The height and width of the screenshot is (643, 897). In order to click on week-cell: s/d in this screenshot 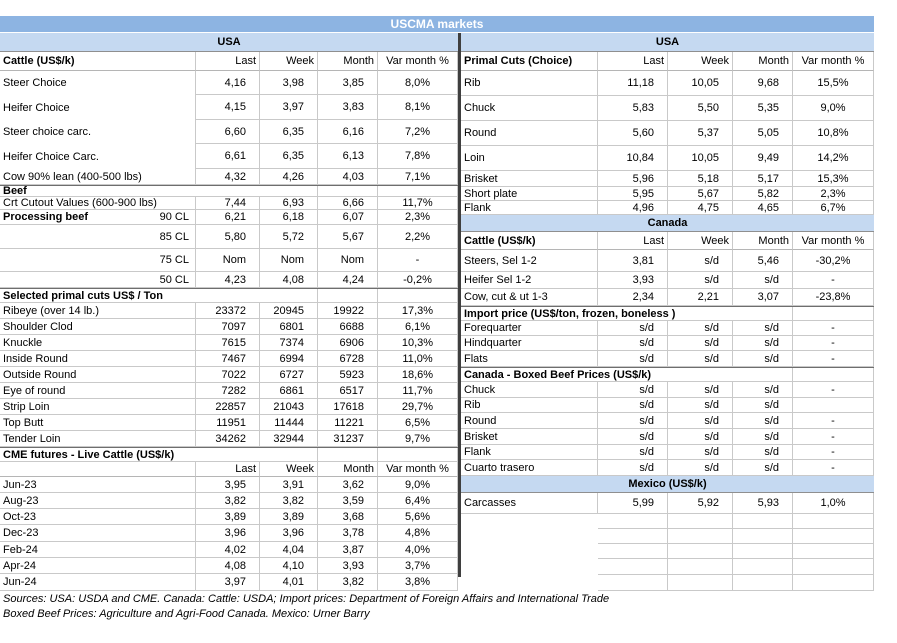, I will do `click(700, 468)`.